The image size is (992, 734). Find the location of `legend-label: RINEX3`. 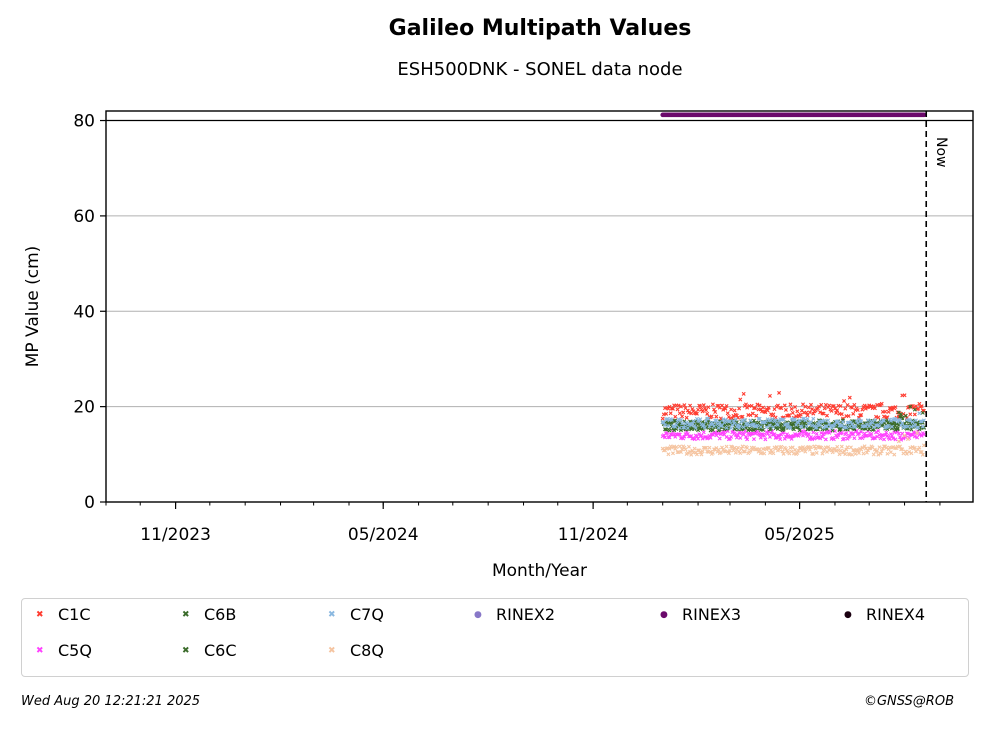

legend-label: RINEX3 is located at coordinates (712, 614).